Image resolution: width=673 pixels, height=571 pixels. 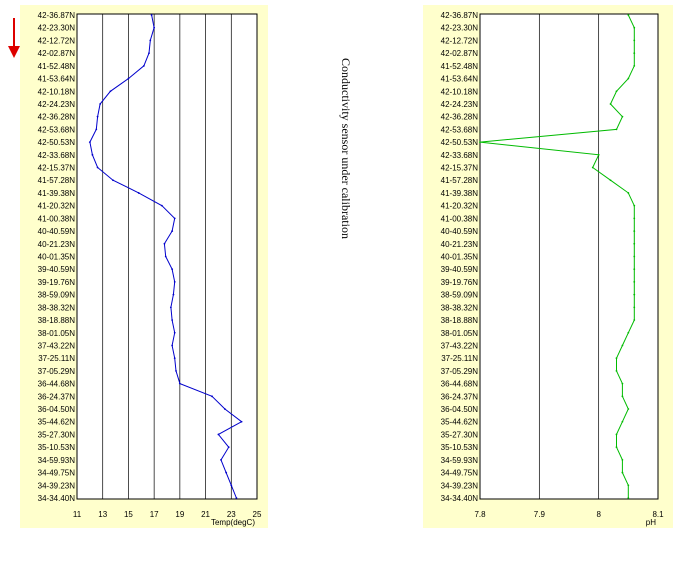 What do you see at coordinates (658, 514) in the screenshot?
I see `ph-x-tick-label: 8.1` at bounding box center [658, 514].